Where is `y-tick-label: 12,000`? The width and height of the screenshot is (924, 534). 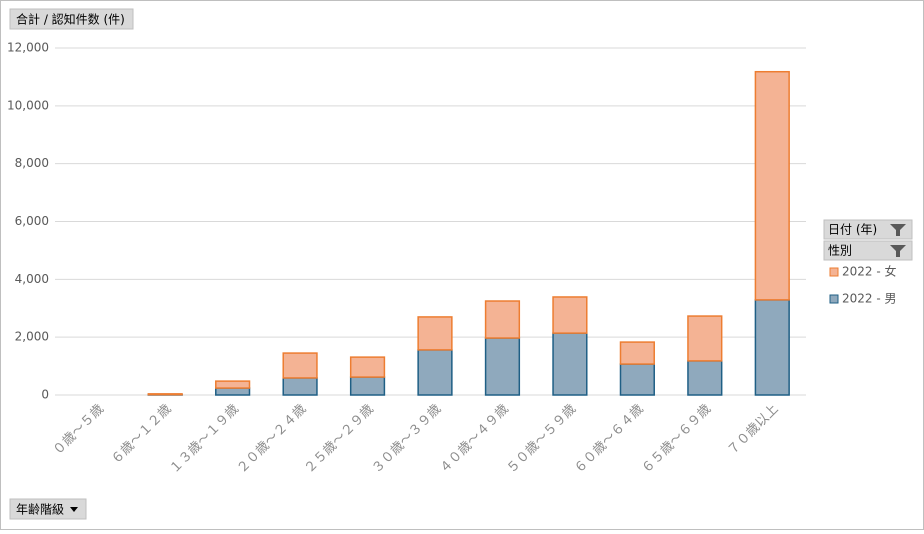
y-tick-label: 12,000 is located at coordinates (28, 48).